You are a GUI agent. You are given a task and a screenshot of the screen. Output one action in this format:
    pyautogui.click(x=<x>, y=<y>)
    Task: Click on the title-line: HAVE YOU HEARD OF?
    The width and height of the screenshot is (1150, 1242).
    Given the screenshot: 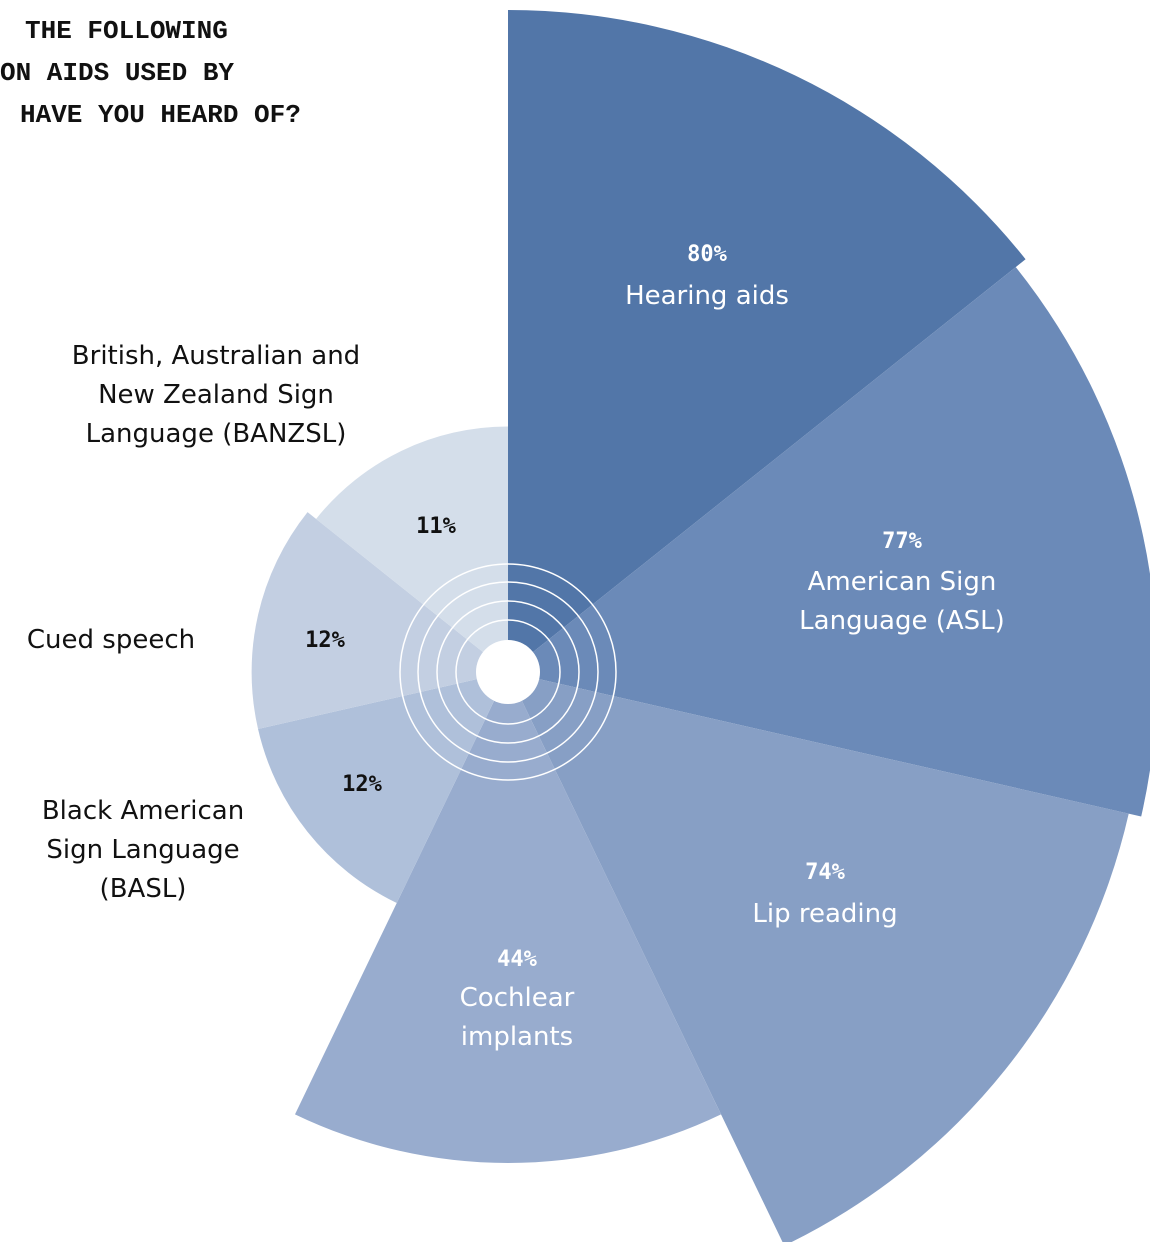 What is the action you would take?
    pyautogui.click(x=160, y=115)
    